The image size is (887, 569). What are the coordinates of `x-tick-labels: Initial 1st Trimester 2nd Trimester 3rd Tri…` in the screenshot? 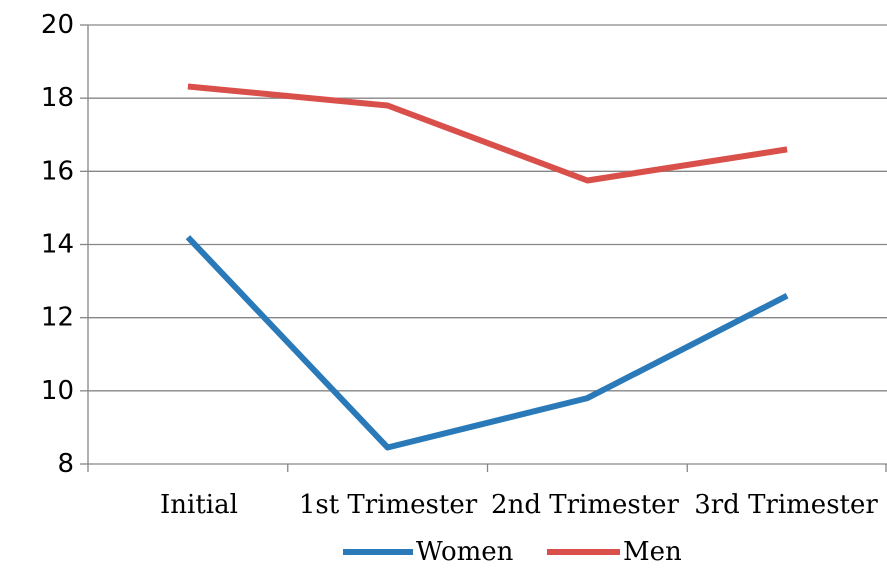 It's located at (519, 505).